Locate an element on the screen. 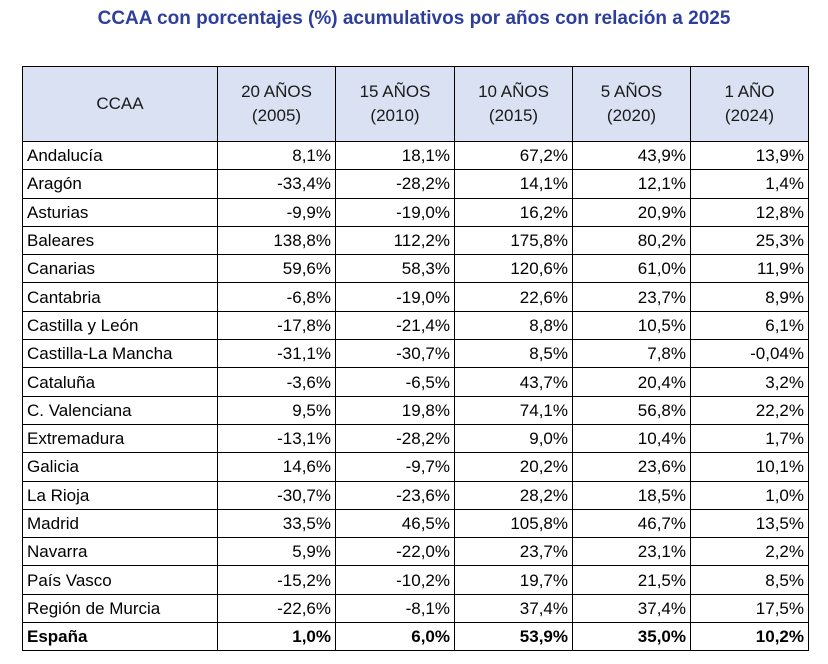  table-row: C. Valenciana 9,5% 19,8% 74,1% 56,8% 22,2% is located at coordinates (415, 410).